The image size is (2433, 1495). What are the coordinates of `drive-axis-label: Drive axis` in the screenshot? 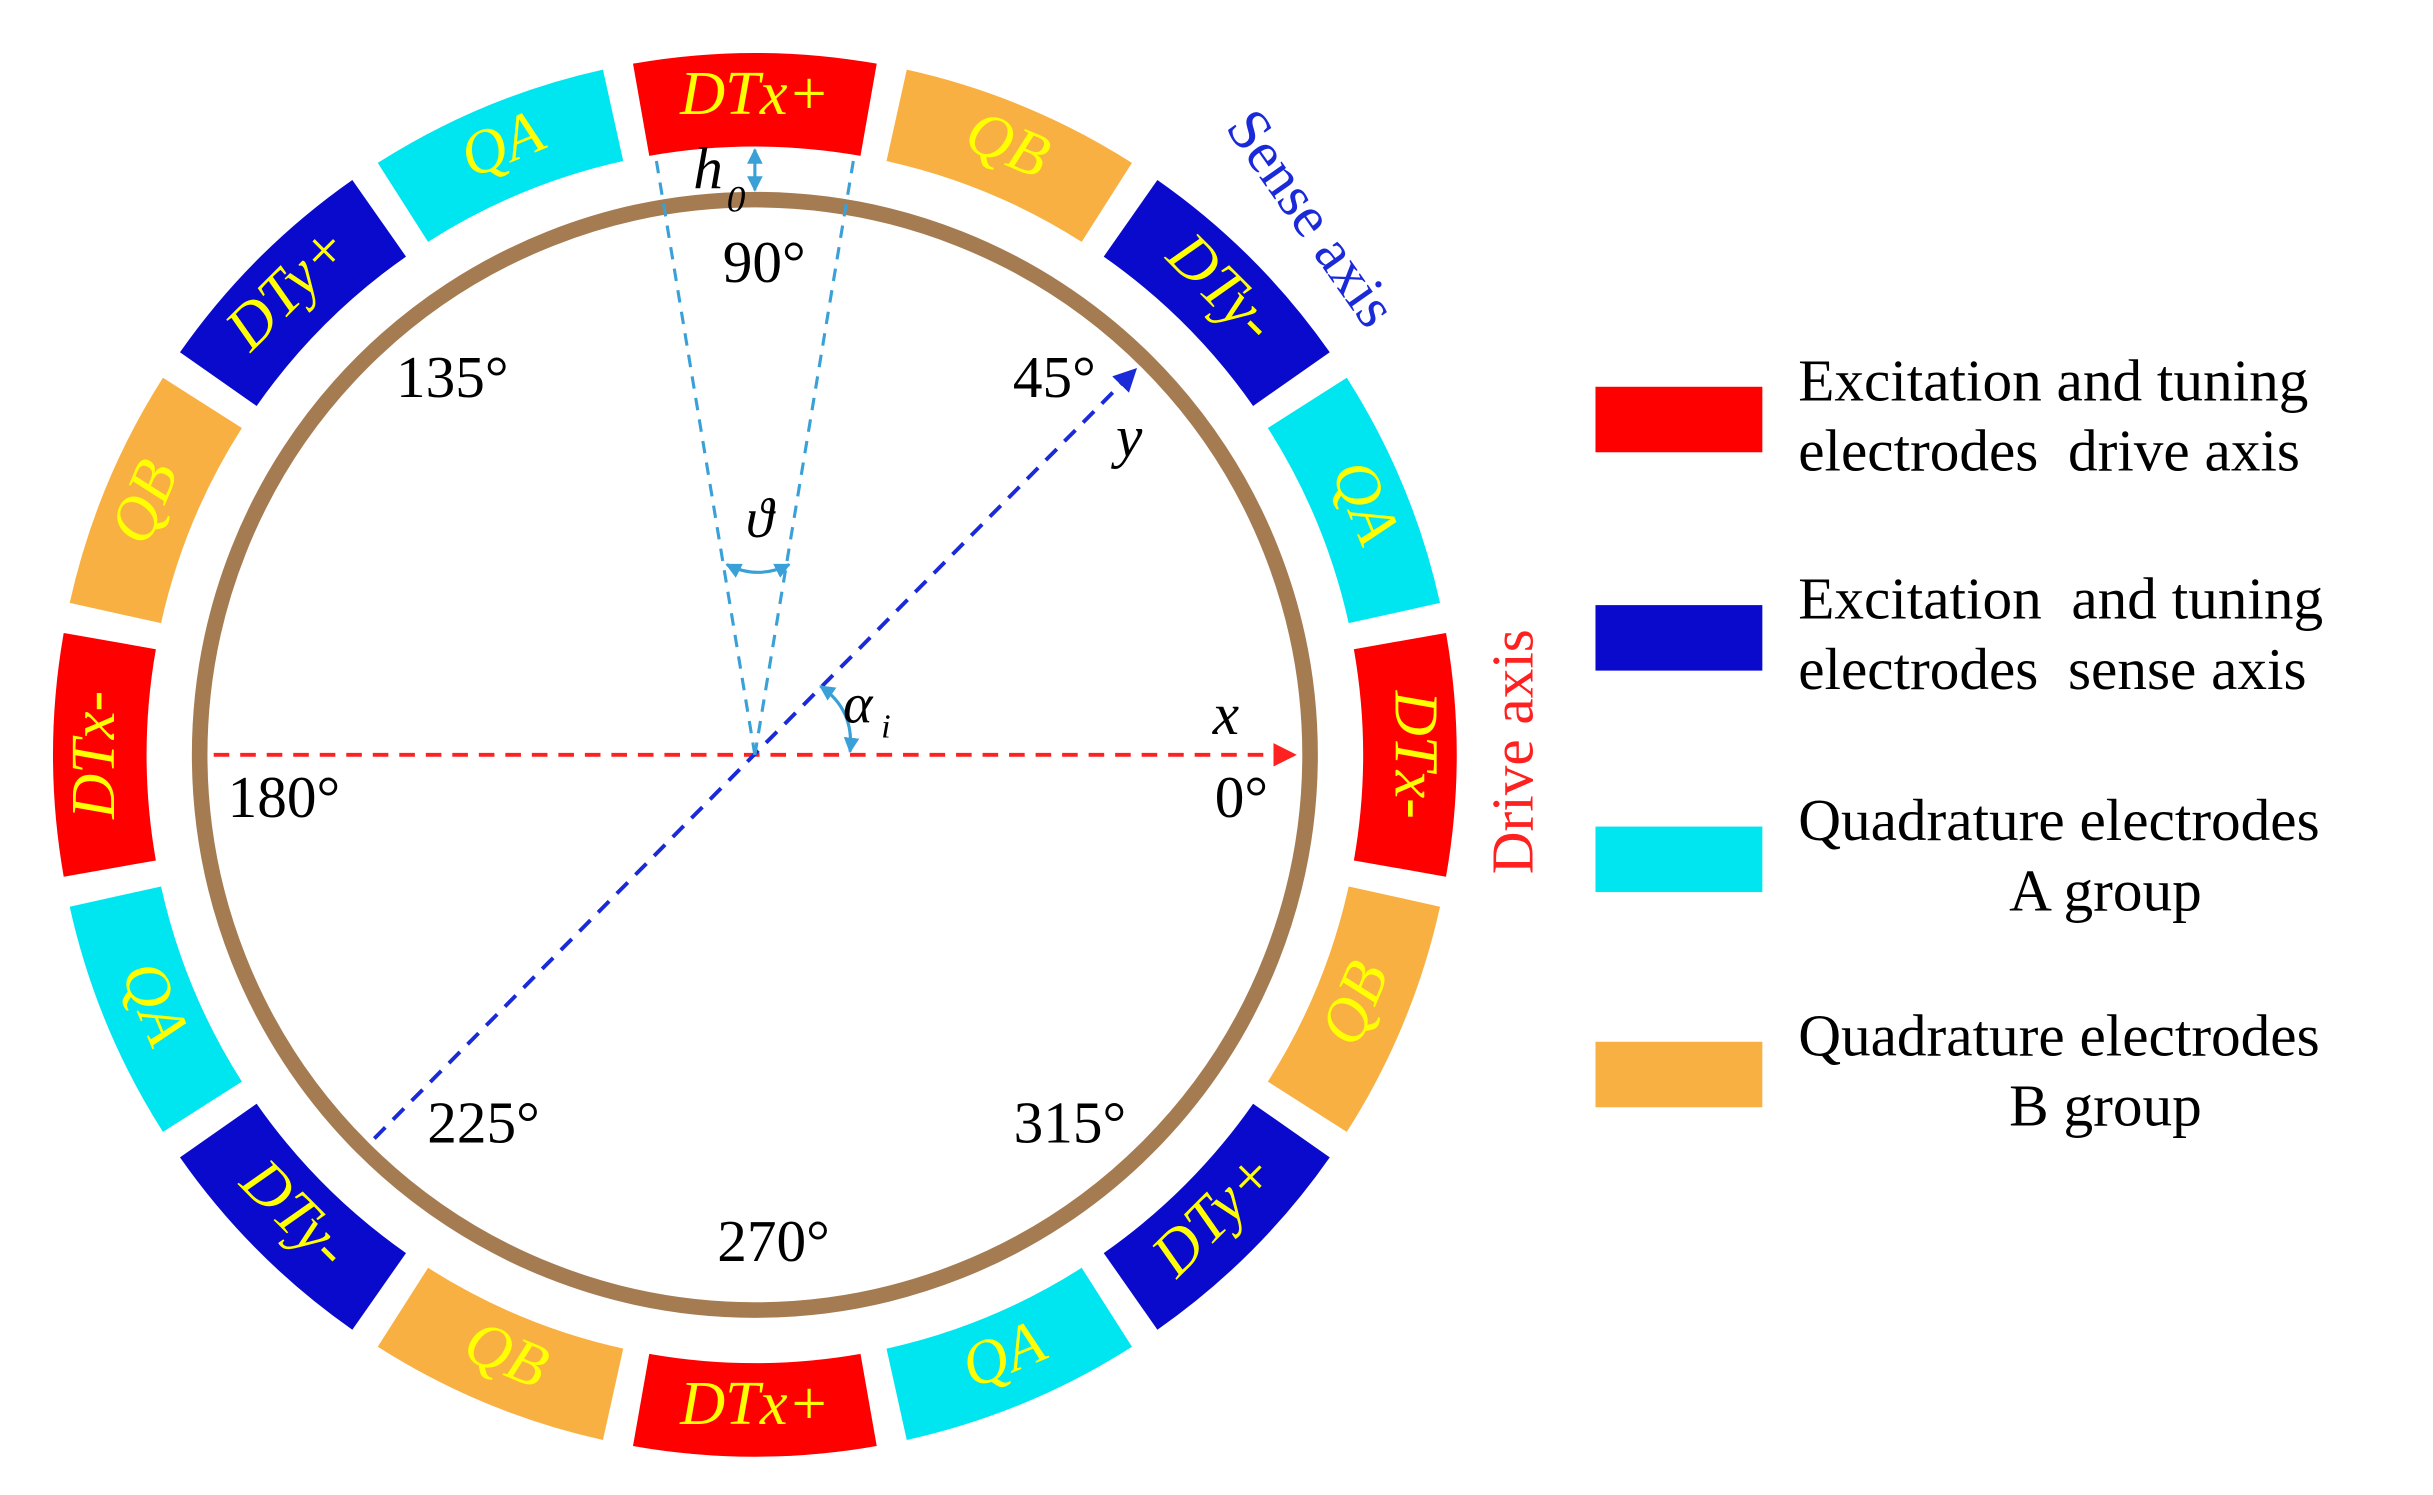 It's located at (1513, 751).